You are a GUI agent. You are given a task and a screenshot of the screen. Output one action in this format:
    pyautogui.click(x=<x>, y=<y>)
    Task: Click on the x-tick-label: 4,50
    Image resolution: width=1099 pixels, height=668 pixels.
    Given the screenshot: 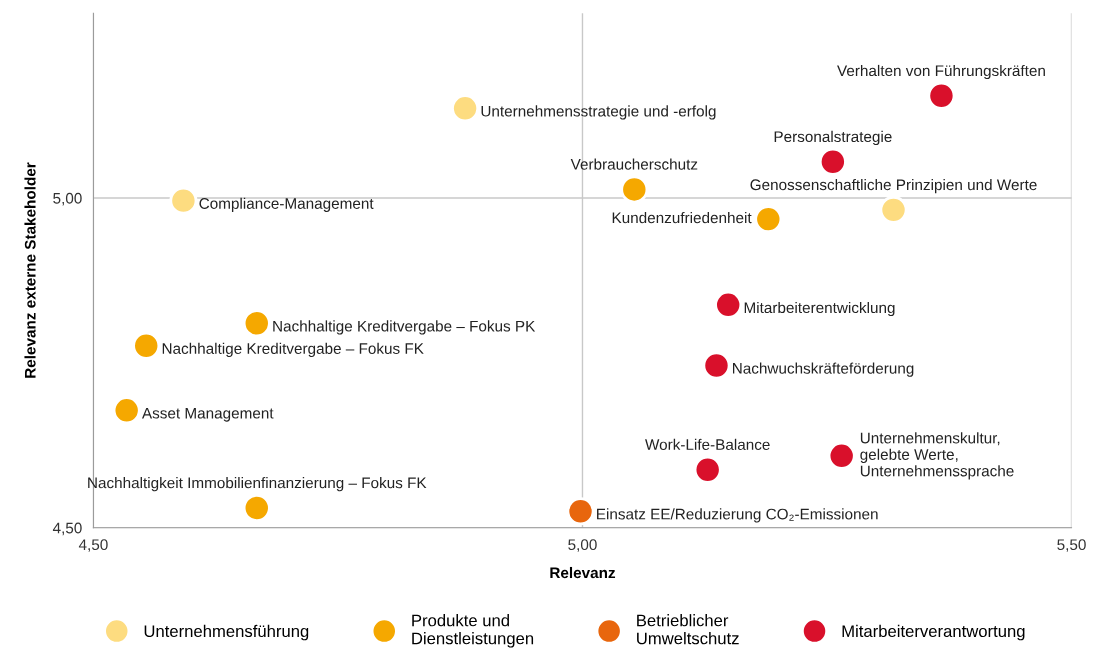 What is the action you would take?
    pyautogui.click(x=93, y=545)
    